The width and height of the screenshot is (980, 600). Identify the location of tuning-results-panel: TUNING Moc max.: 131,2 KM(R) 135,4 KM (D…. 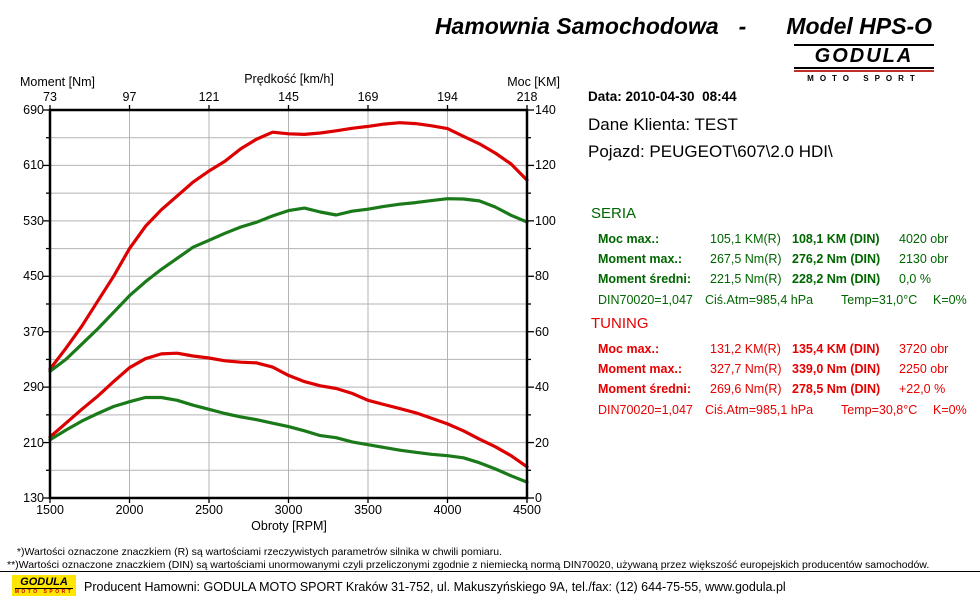
(783, 367).